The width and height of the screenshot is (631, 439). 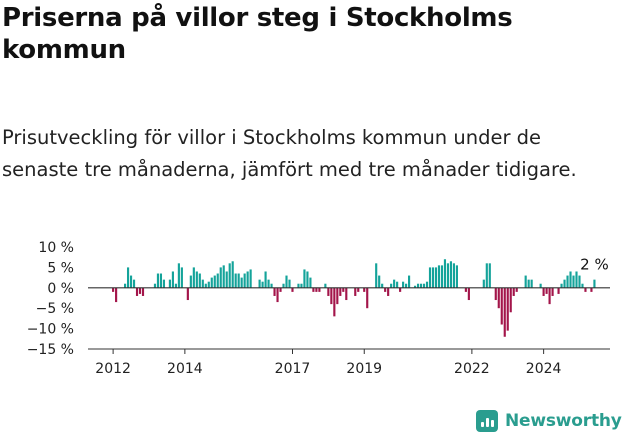 I want to click on y-tick-label: −5 %, so click(x=55, y=309).